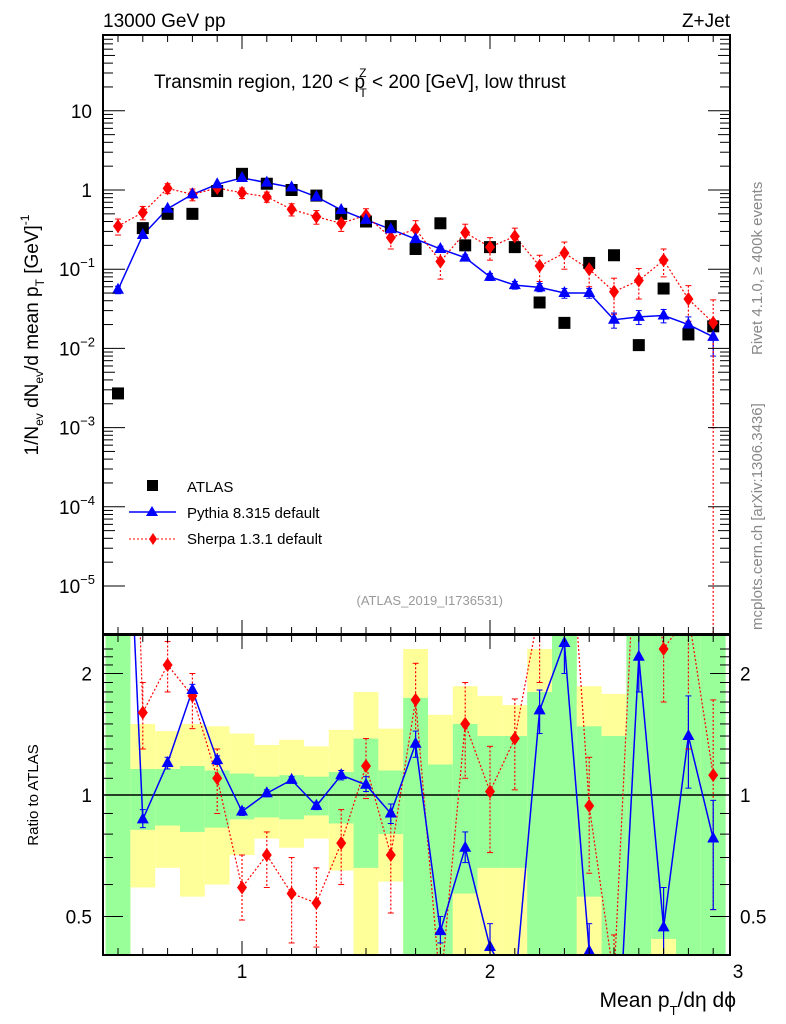 This screenshot has height=1024, width=786. Describe the element at coordinates (226, 539) in the screenshot. I see `legend-item-sherpa: Sherpa 1.3.1 default` at that location.